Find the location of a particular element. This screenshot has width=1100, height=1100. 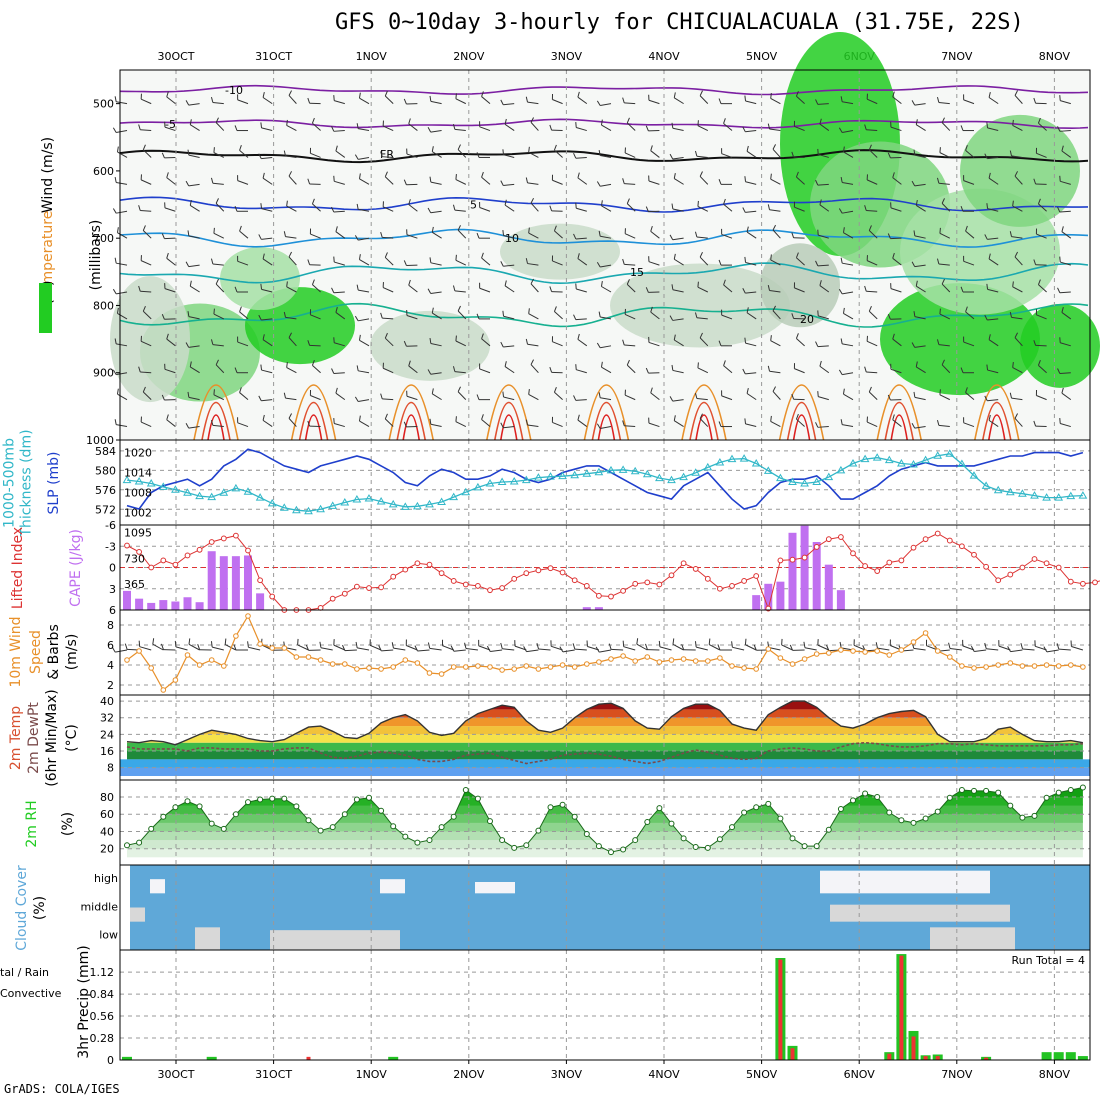

ylabel-wind-10m: 10m Wind is located at coordinates (16, 651).